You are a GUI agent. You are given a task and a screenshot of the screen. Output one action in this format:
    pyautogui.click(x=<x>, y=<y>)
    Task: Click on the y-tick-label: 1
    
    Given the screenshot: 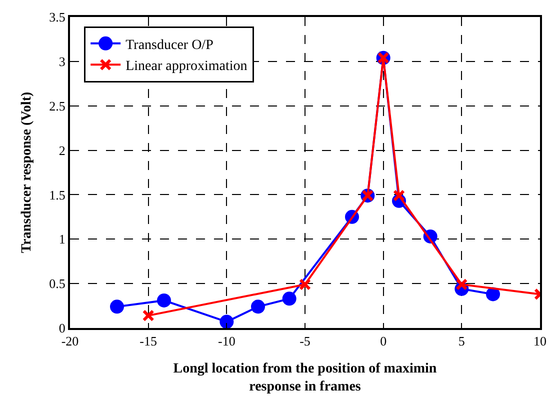 What is the action you would take?
    pyautogui.click(x=62, y=239)
    